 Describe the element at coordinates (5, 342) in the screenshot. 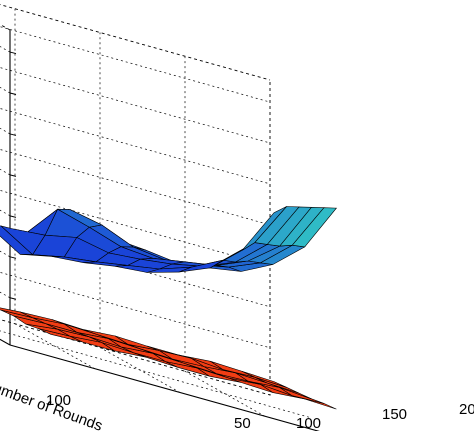

I see `y-axis-line` at that location.